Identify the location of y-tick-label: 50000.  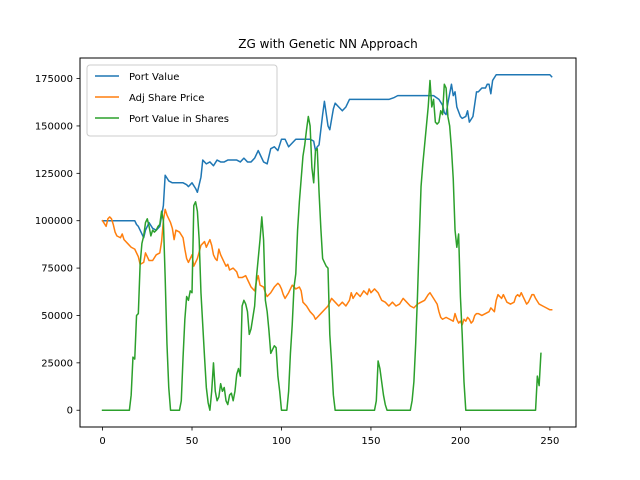
(57, 316).